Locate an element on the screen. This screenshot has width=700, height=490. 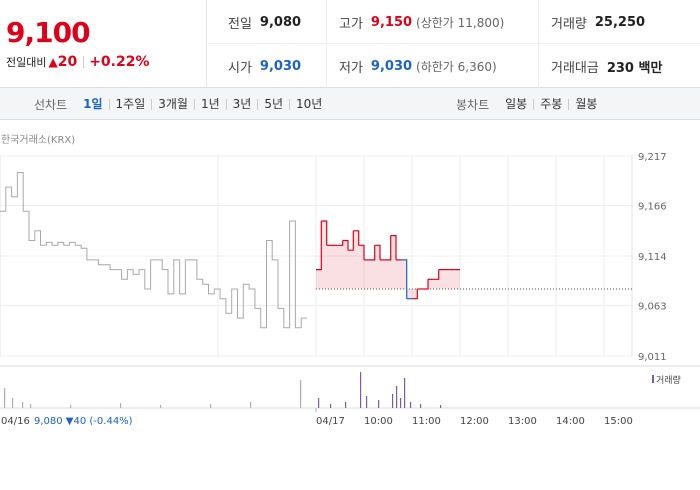
y-tick-label: 9,217 is located at coordinates (652, 157).